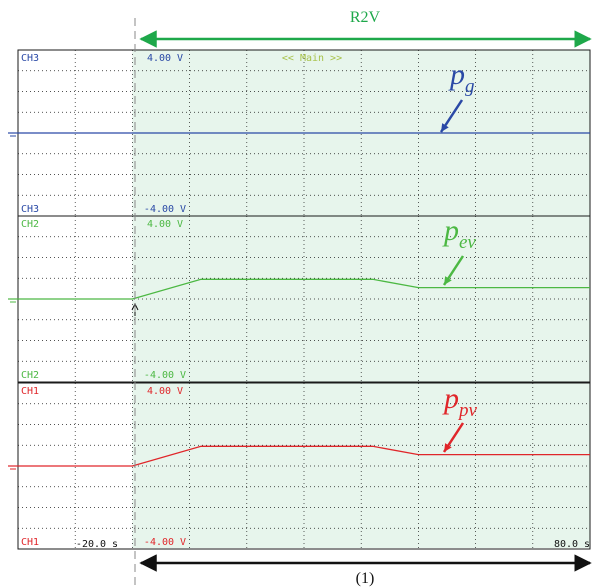  Describe the element at coordinates (304, 289) in the screenshot. I see `trace-ch2` at that location.